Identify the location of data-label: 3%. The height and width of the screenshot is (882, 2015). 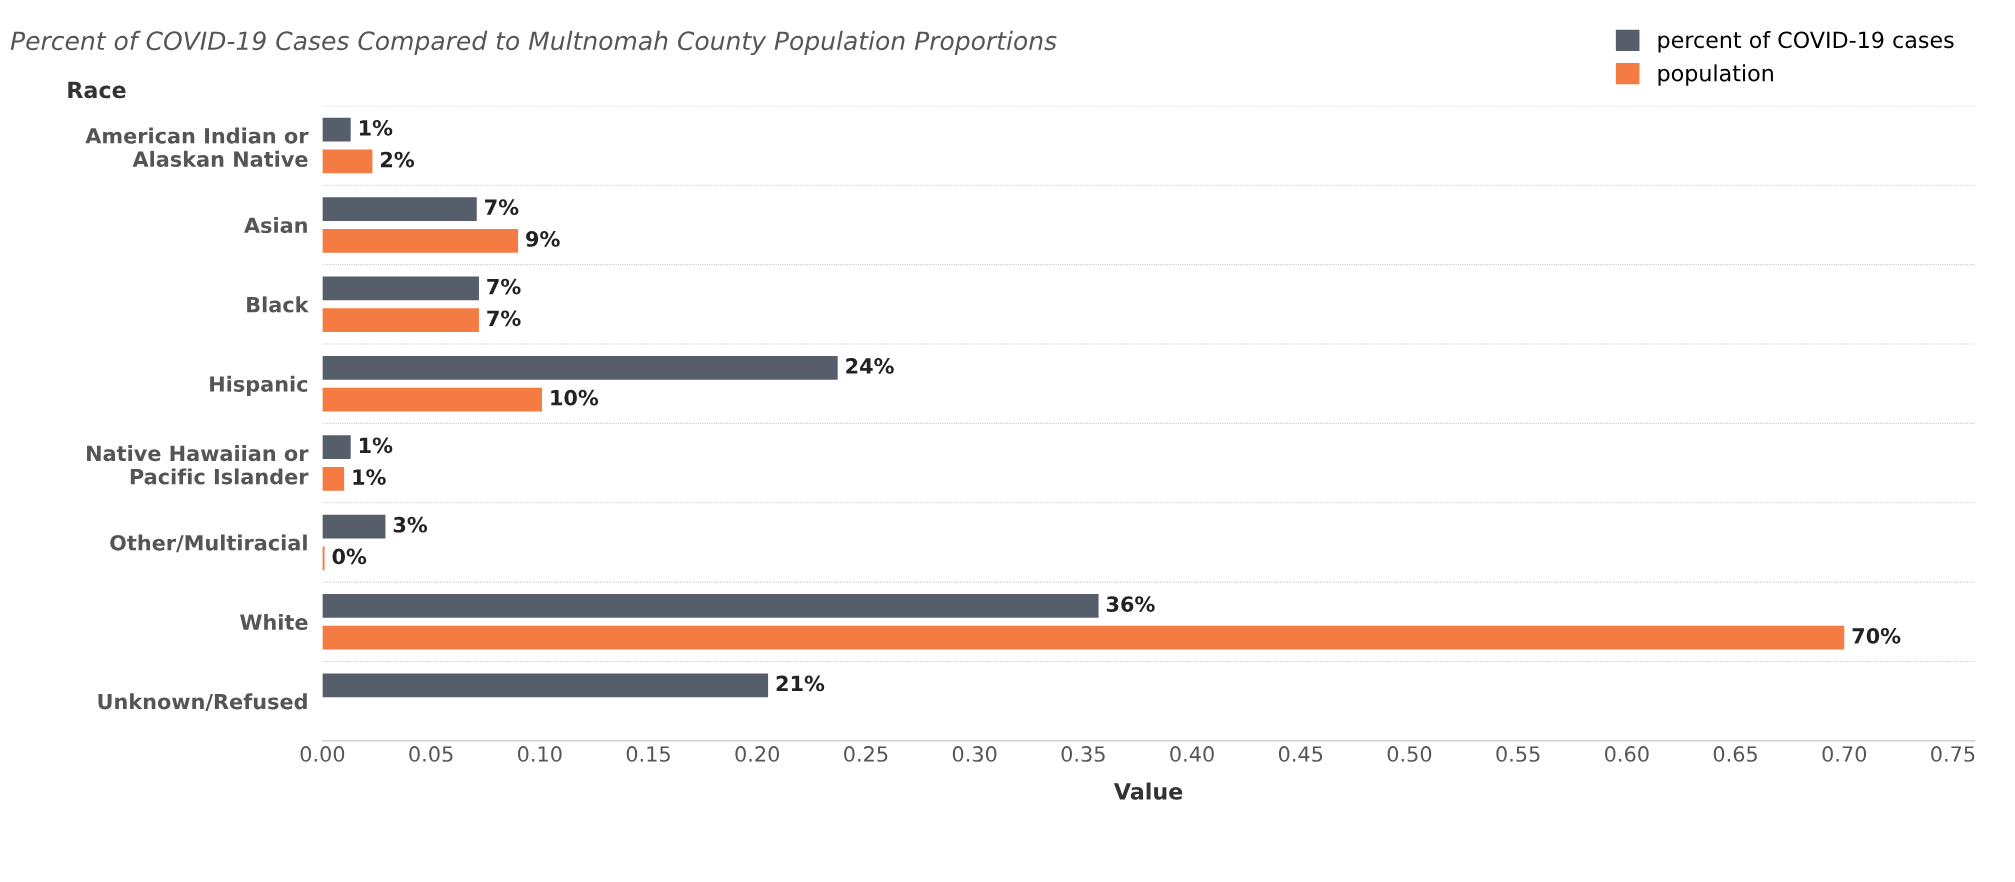
(410, 524).